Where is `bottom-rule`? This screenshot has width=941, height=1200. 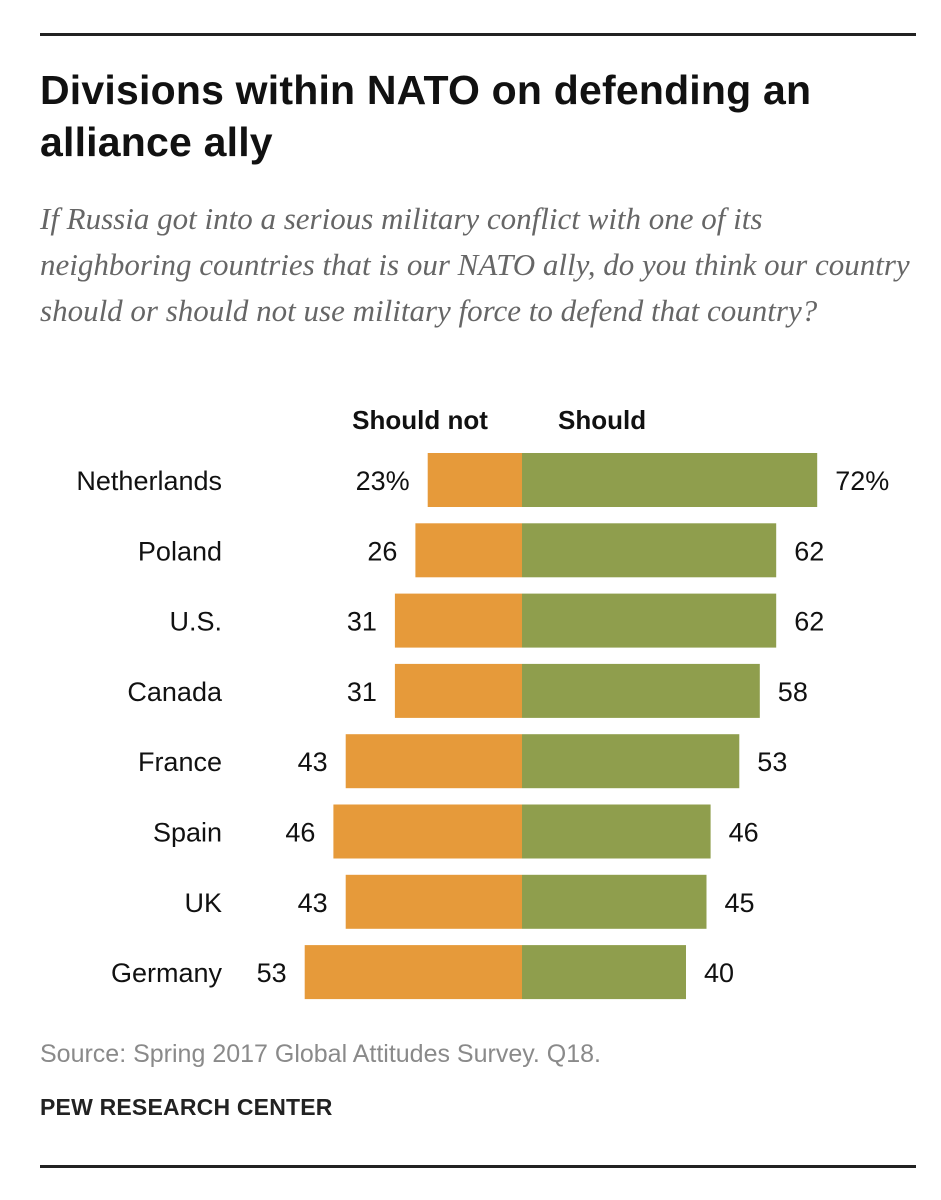 bottom-rule is located at coordinates (478, 1166).